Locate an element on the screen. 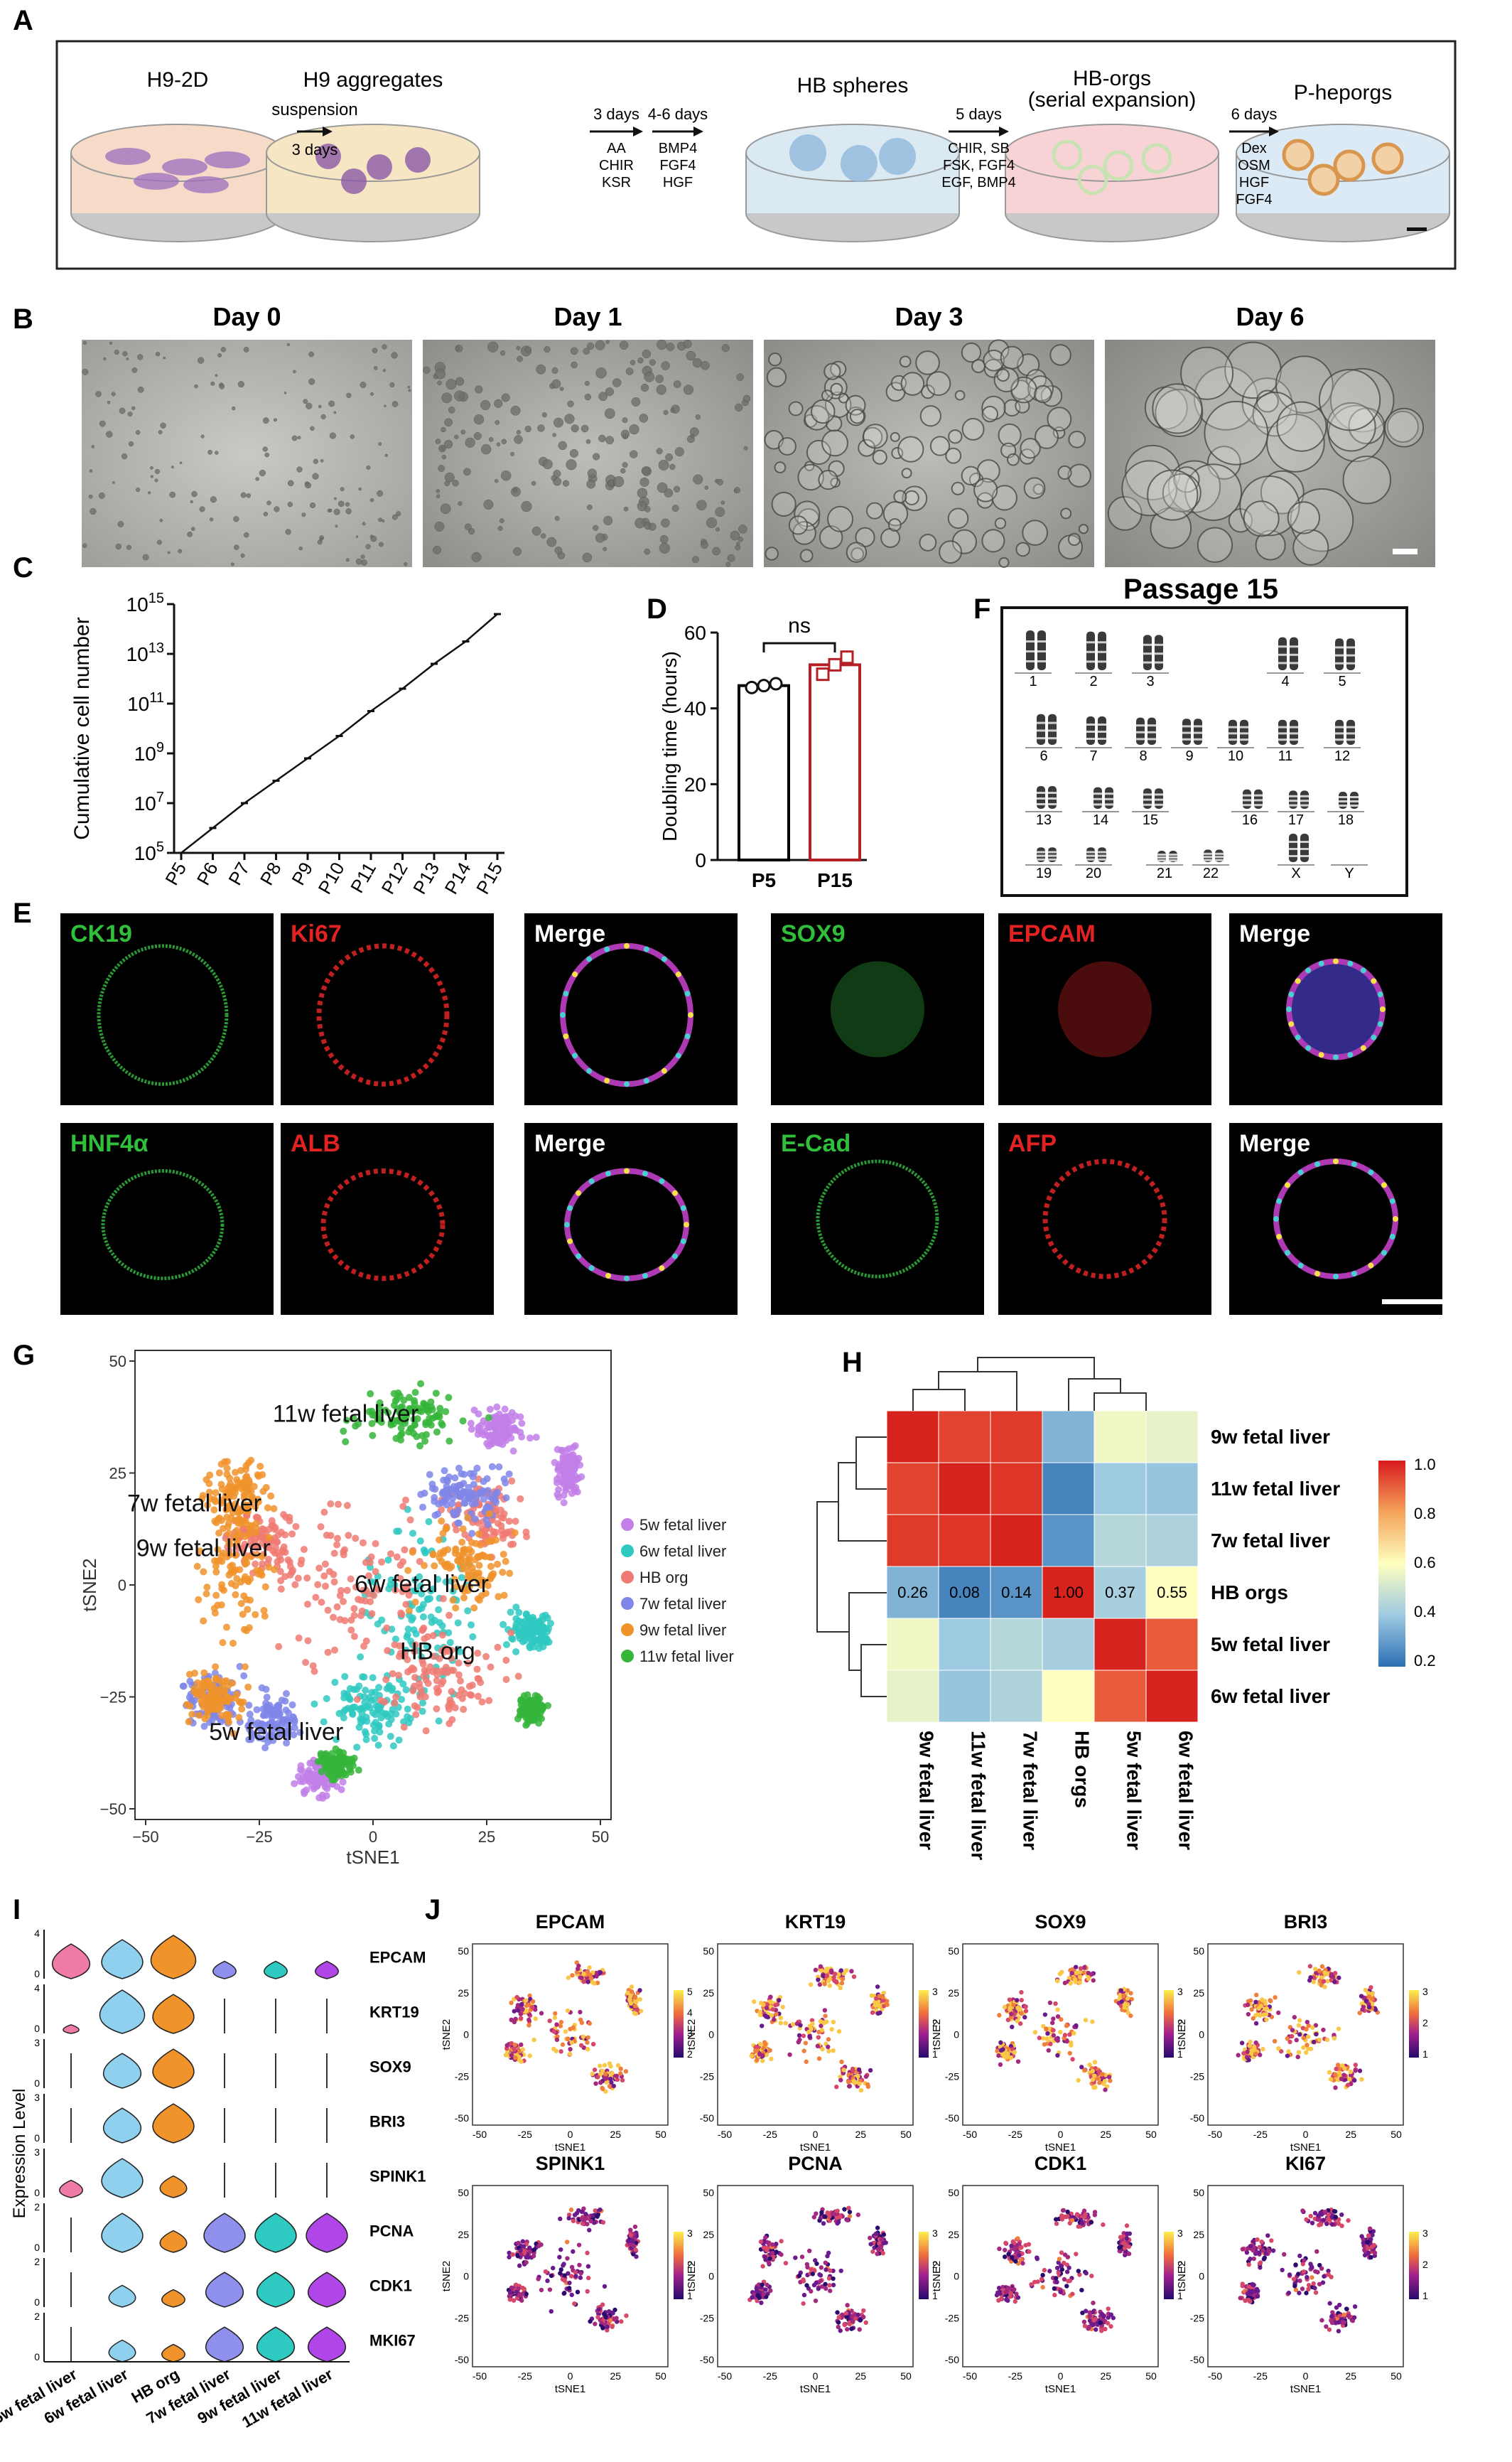 The image size is (1512, 2462). colorbar-label: 2 is located at coordinates (1425, 2022).